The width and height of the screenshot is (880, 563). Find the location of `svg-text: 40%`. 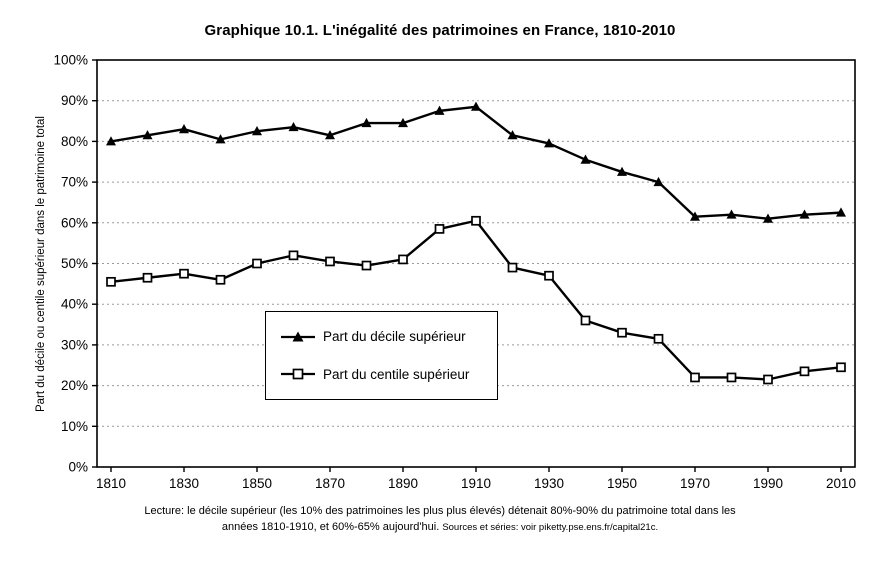

svg-text: 40% is located at coordinates (74, 304).